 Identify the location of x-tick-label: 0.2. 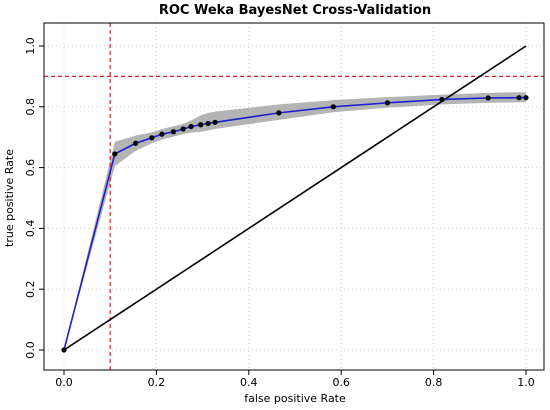
(157, 382).